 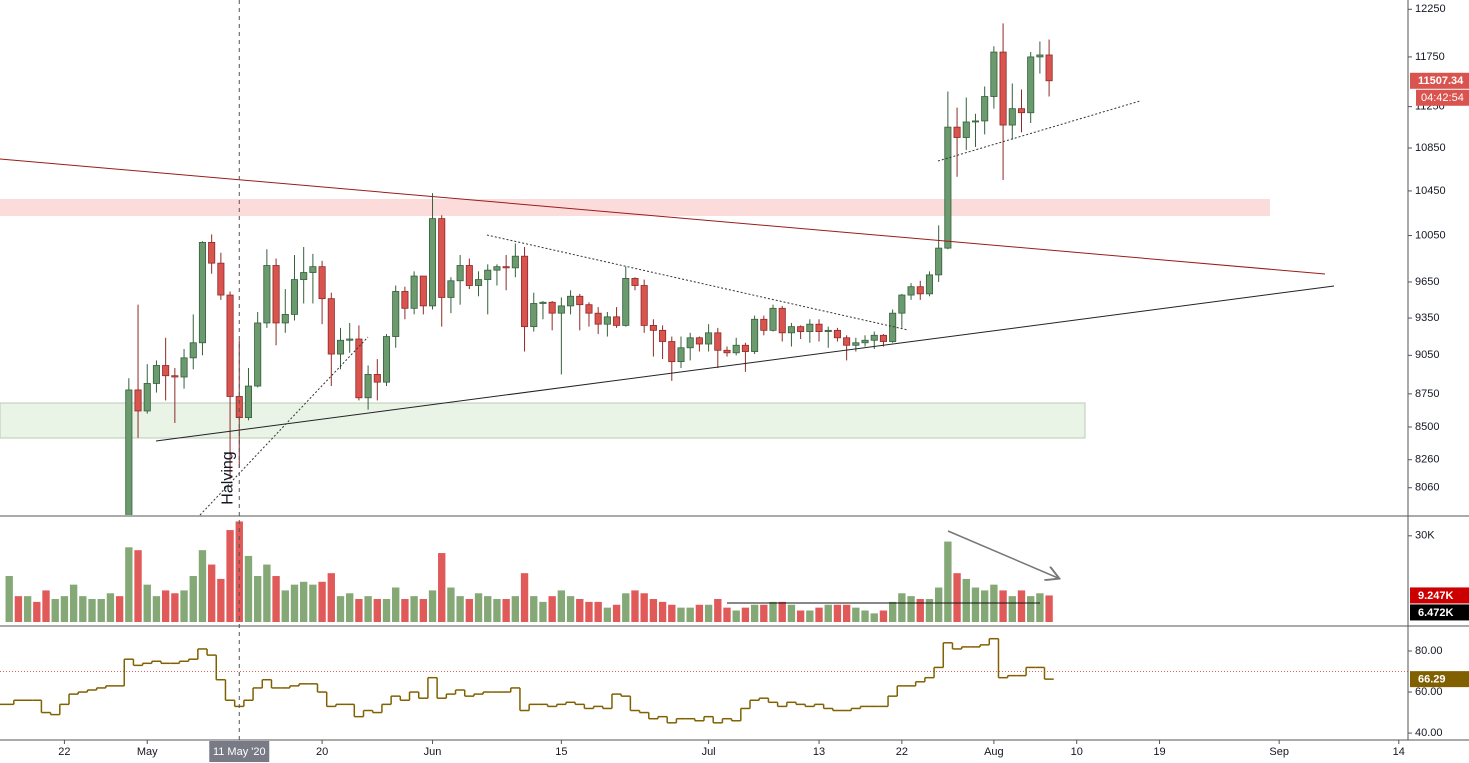 I want to click on price-badge: 11507.34, so click(x=1441, y=81).